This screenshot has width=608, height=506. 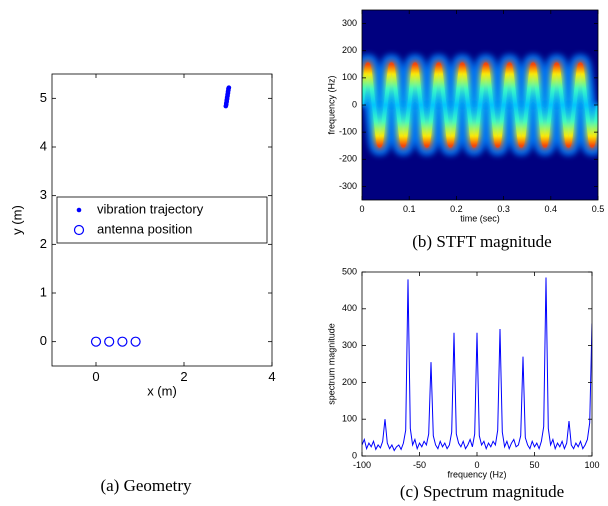 I want to click on y-tick-label: 4, so click(x=43, y=145).